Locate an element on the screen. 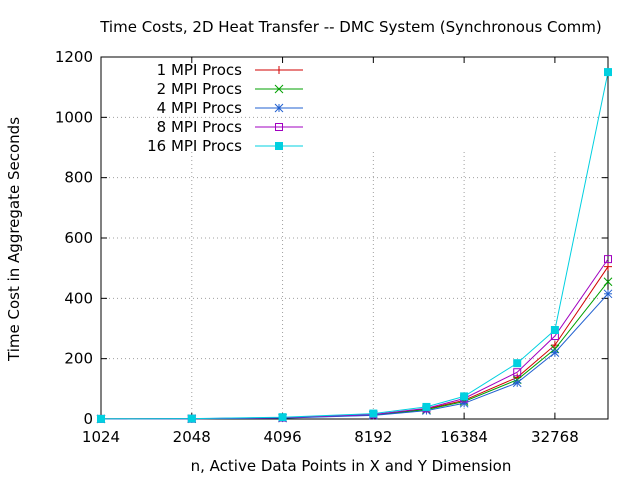  legend-entry: 8 MPI Procs is located at coordinates (230, 127).